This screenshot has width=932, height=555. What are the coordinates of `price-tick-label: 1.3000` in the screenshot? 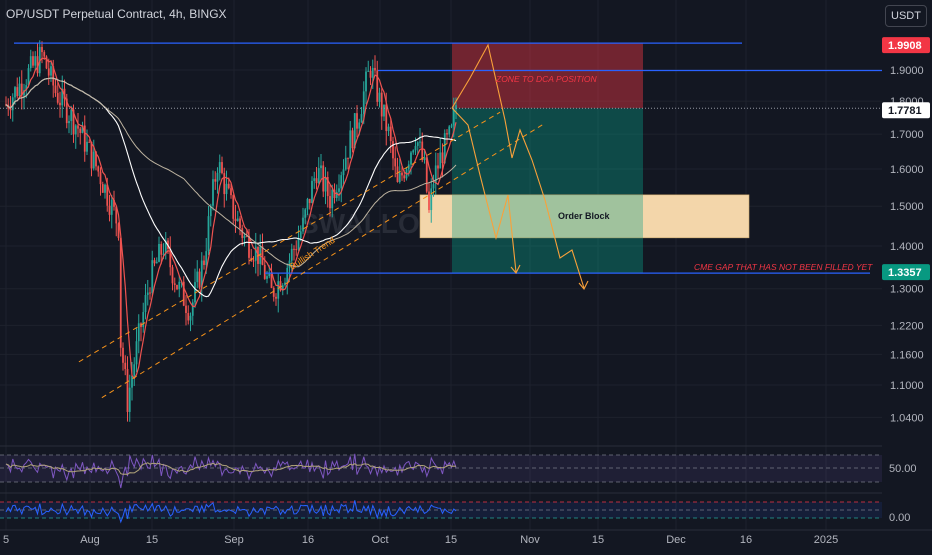 It's located at (907, 290).